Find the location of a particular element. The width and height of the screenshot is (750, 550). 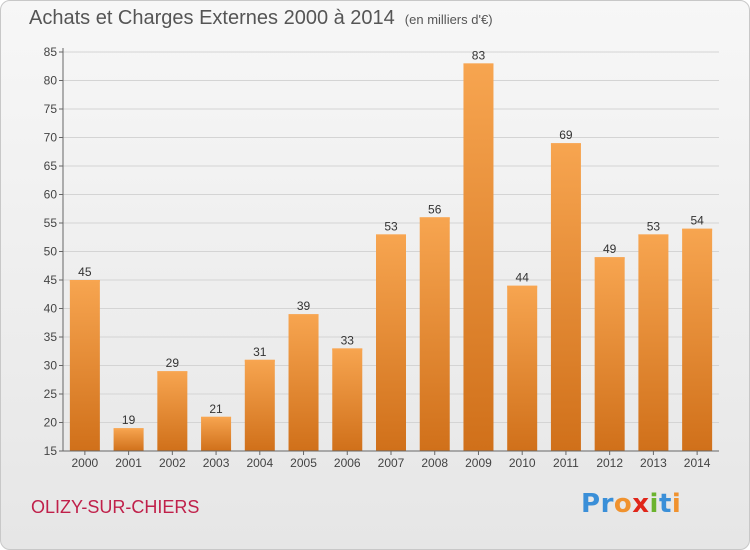

y-tick-label: 65 is located at coordinates (51, 166).